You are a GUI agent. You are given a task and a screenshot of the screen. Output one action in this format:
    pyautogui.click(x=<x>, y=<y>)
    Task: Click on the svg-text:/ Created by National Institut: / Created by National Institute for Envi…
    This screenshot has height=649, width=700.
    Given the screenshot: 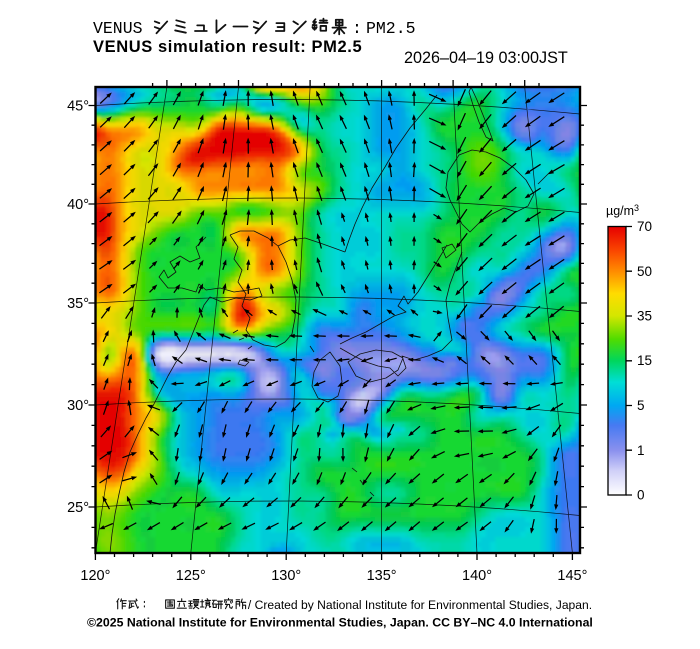 What is the action you would take?
    pyautogui.click(x=420, y=605)
    